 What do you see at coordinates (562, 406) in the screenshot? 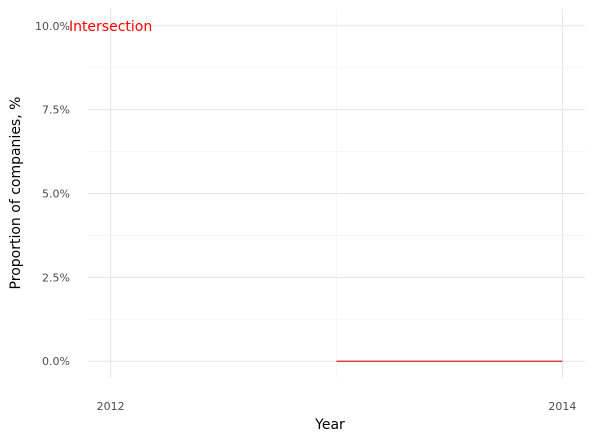
I see `x-tick-label: 2014` at bounding box center [562, 406].